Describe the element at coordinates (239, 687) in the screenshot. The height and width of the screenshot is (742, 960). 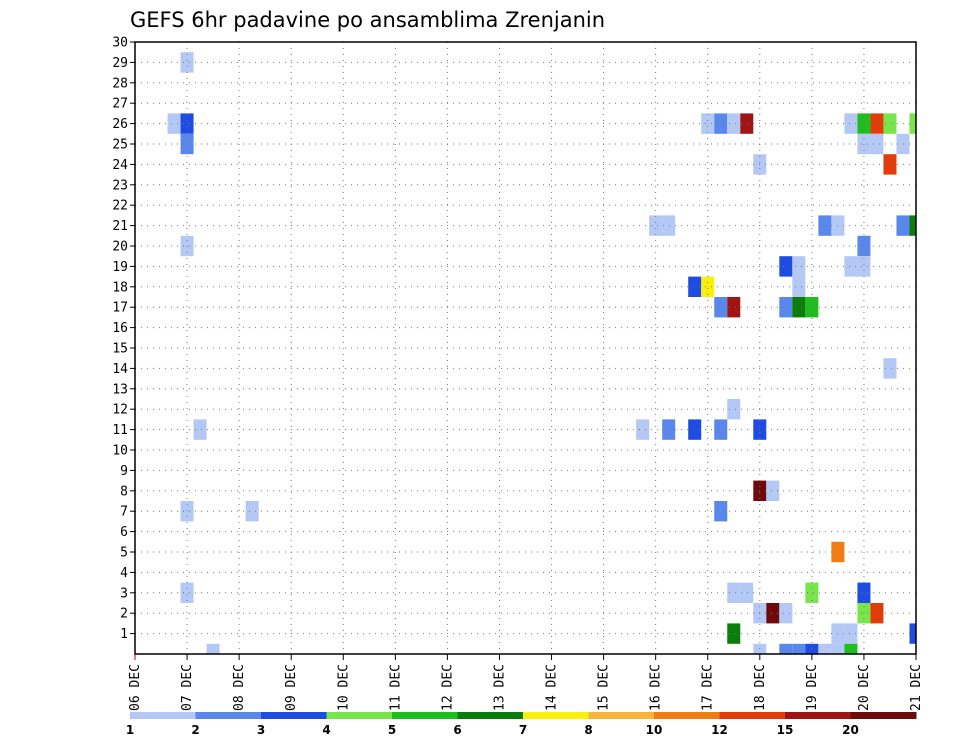
I see `x-tick-label: 08 DEC` at that location.